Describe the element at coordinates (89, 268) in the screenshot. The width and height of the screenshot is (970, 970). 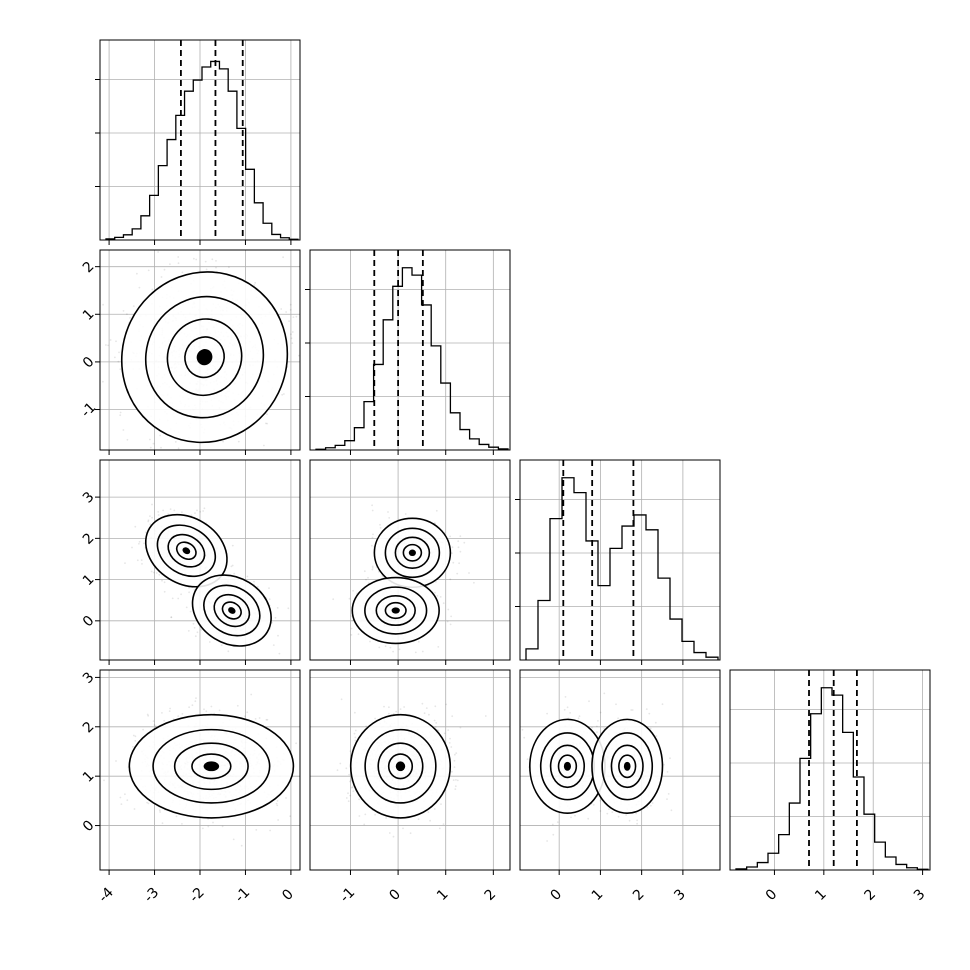
I see `y-tick-label: 2` at that location.